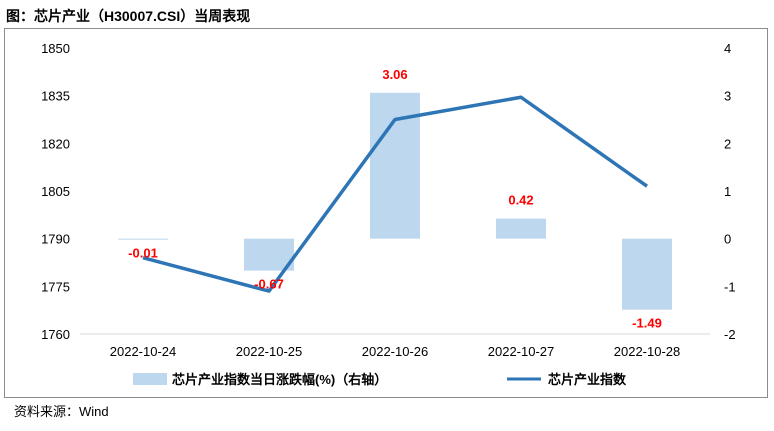  I want to click on bar-data-label: -0.67, so click(269, 284).